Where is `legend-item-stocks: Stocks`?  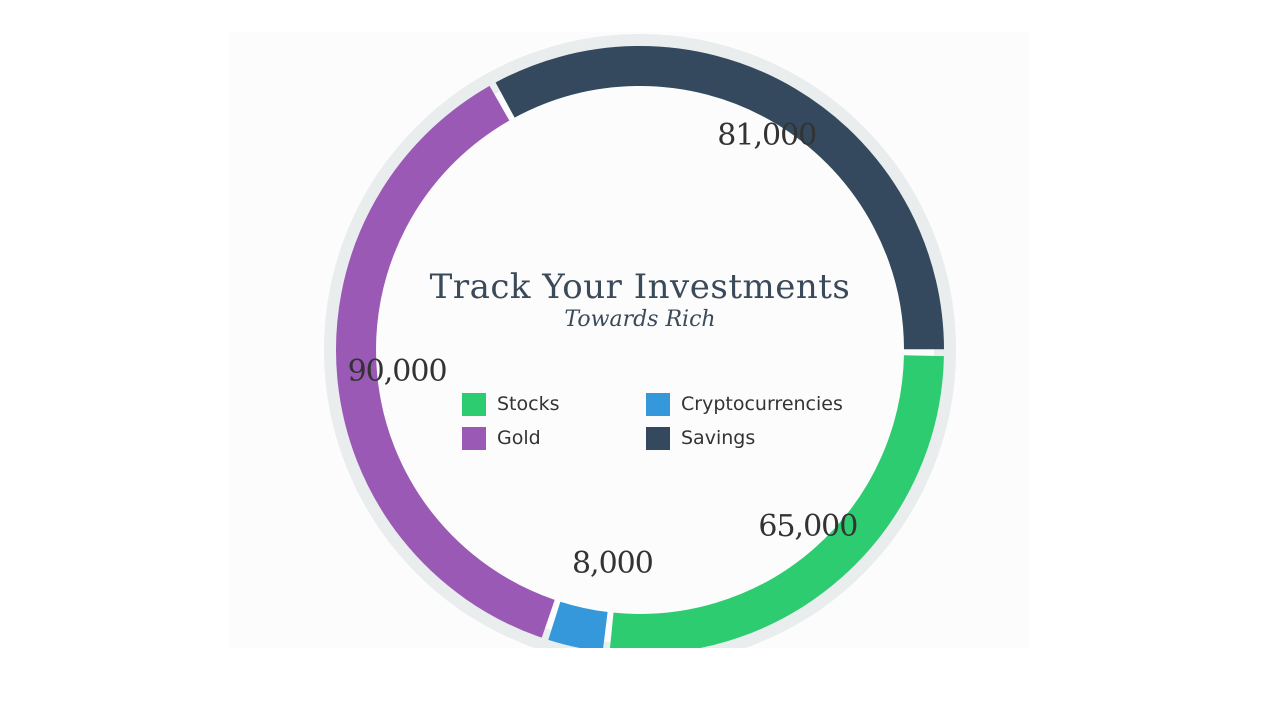 legend-item-stocks: Stocks is located at coordinates (510, 404).